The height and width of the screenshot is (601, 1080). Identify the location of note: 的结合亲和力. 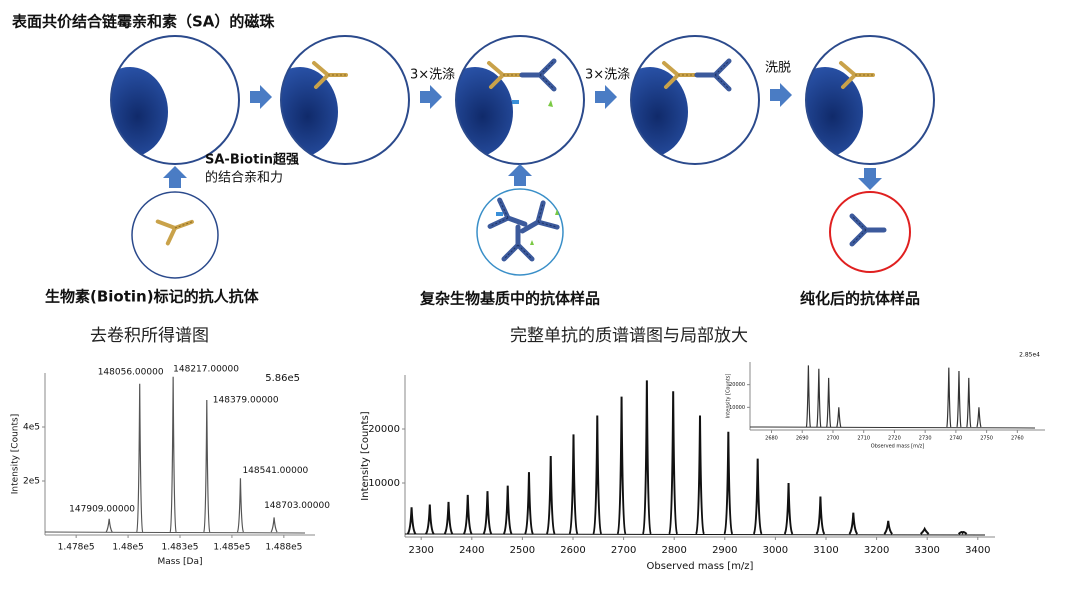
(244, 178).